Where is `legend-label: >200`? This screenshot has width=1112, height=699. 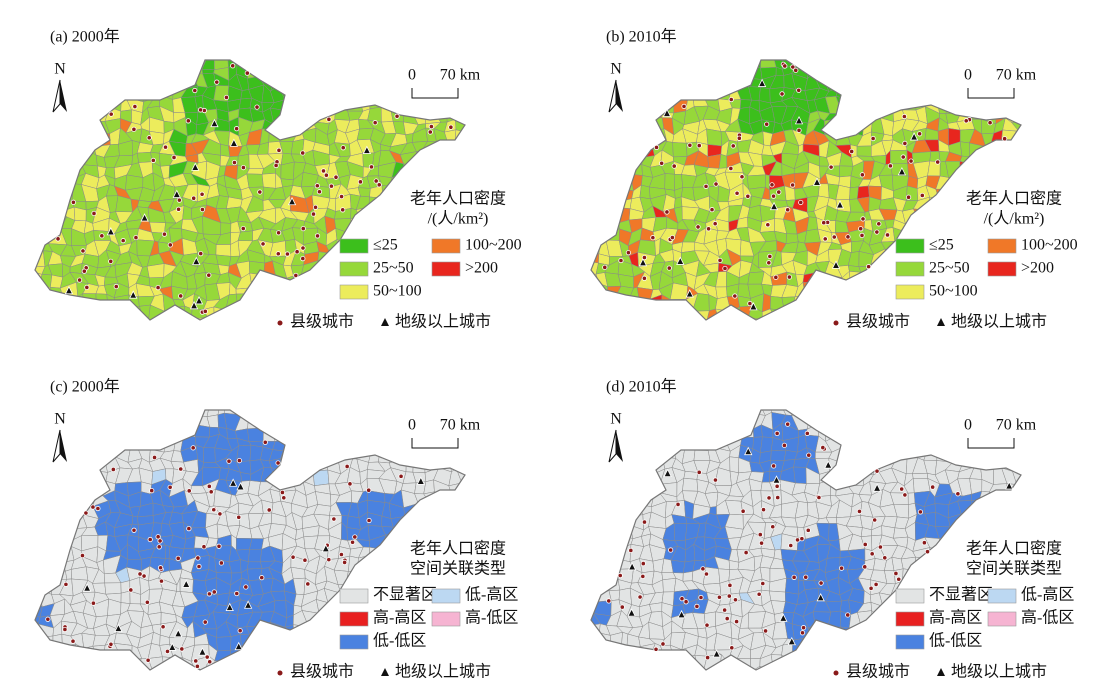
legend-label: >200 is located at coordinates (1037, 268).